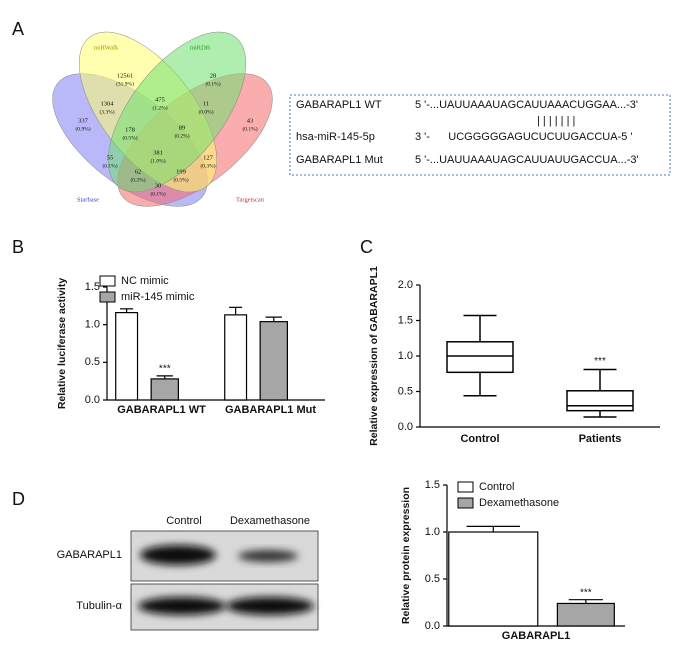  Describe the element at coordinates (177, 112) in the screenshot. I see `venn-set` at that location.